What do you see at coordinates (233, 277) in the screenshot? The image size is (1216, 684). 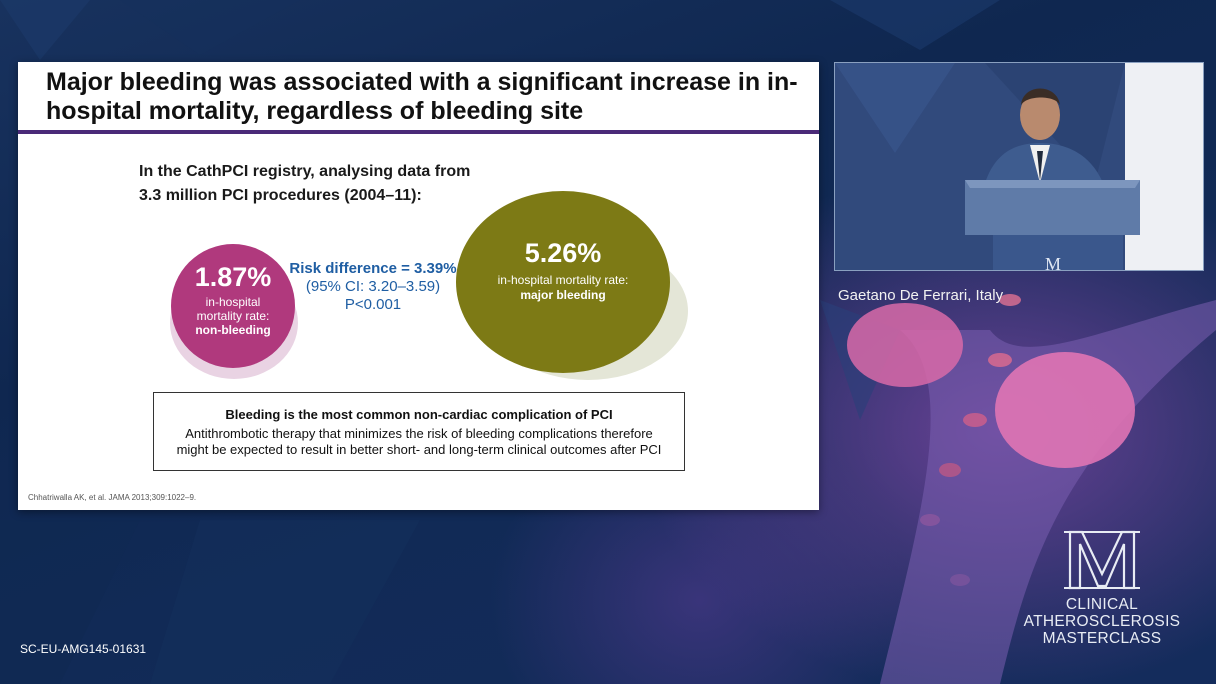 I see `non-bleeding-value: 1.87%` at bounding box center [233, 277].